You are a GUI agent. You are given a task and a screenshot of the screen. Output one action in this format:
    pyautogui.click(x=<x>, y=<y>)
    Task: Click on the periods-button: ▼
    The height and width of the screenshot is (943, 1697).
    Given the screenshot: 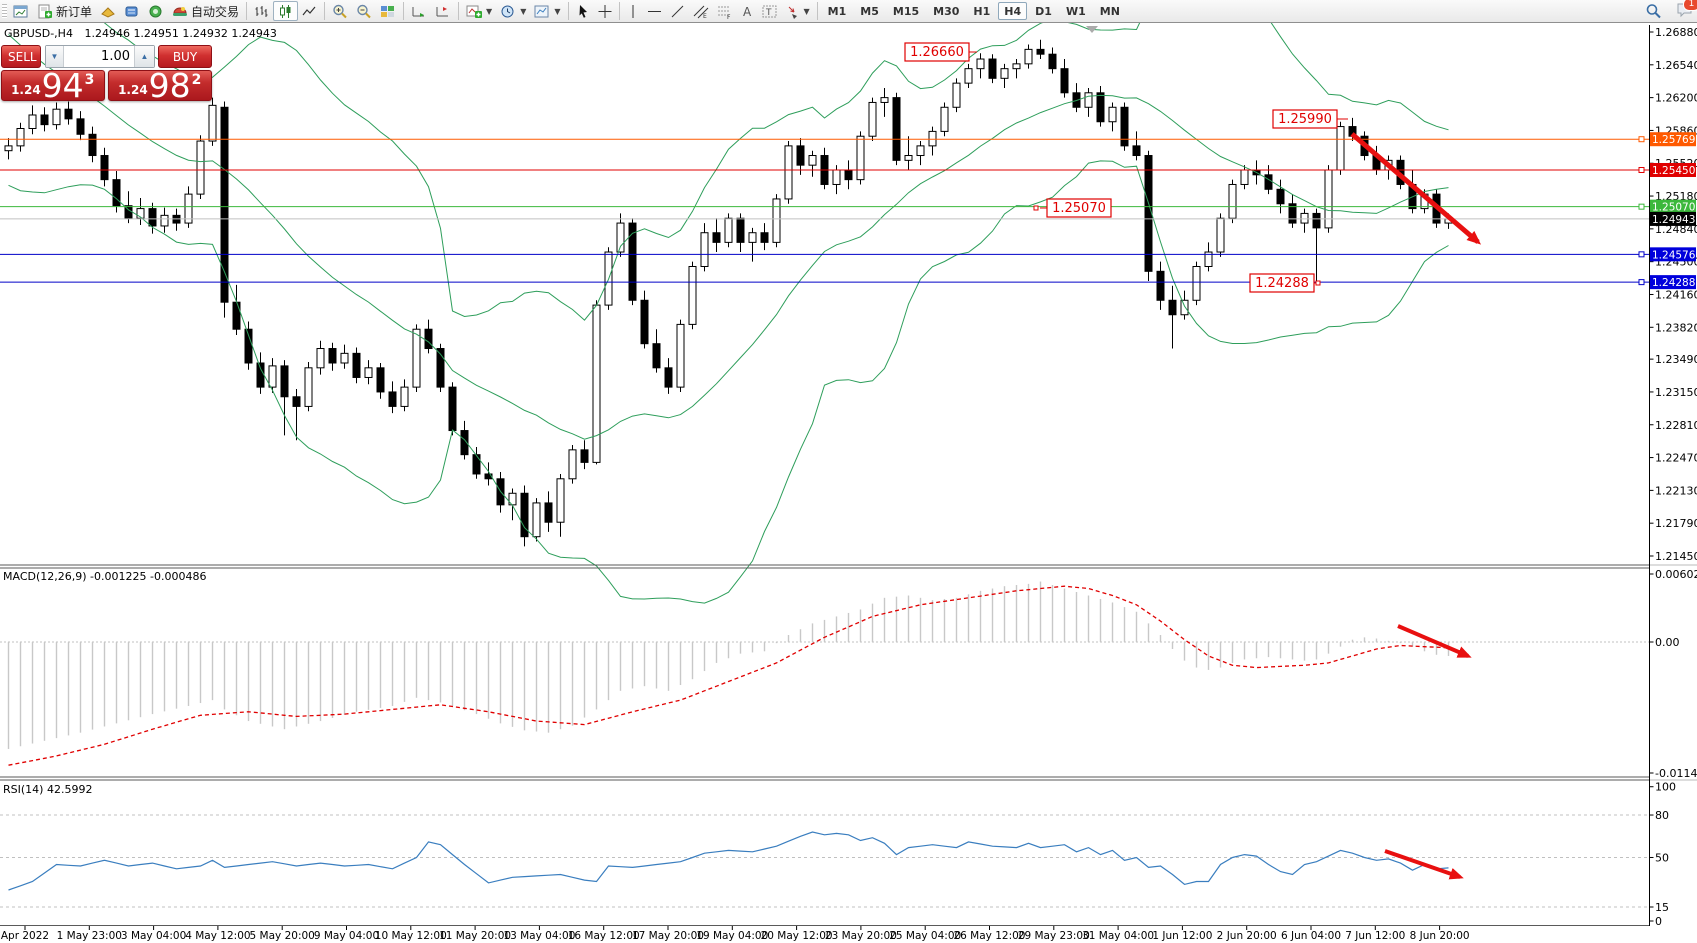 What is the action you would take?
    pyautogui.click(x=513, y=11)
    